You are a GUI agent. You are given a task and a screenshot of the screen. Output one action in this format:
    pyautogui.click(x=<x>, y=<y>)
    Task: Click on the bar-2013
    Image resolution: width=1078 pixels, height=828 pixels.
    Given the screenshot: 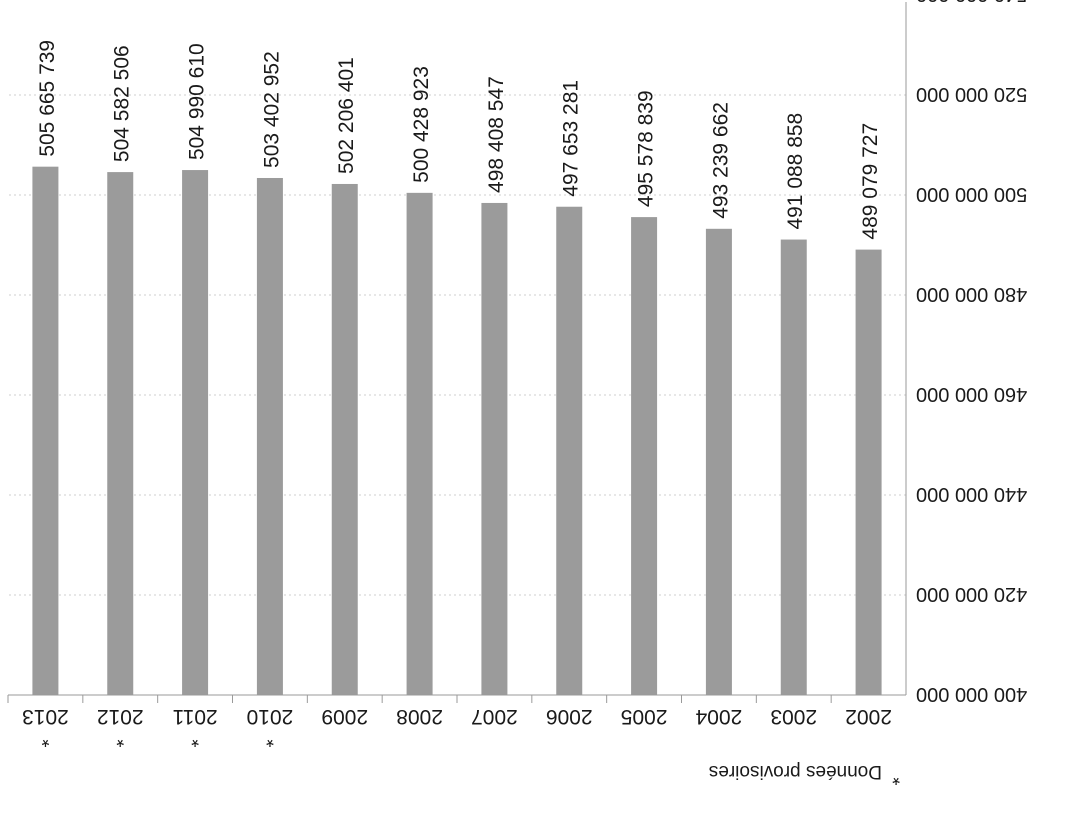 What is the action you would take?
    pyautogui.click(x=45, y=430)
    